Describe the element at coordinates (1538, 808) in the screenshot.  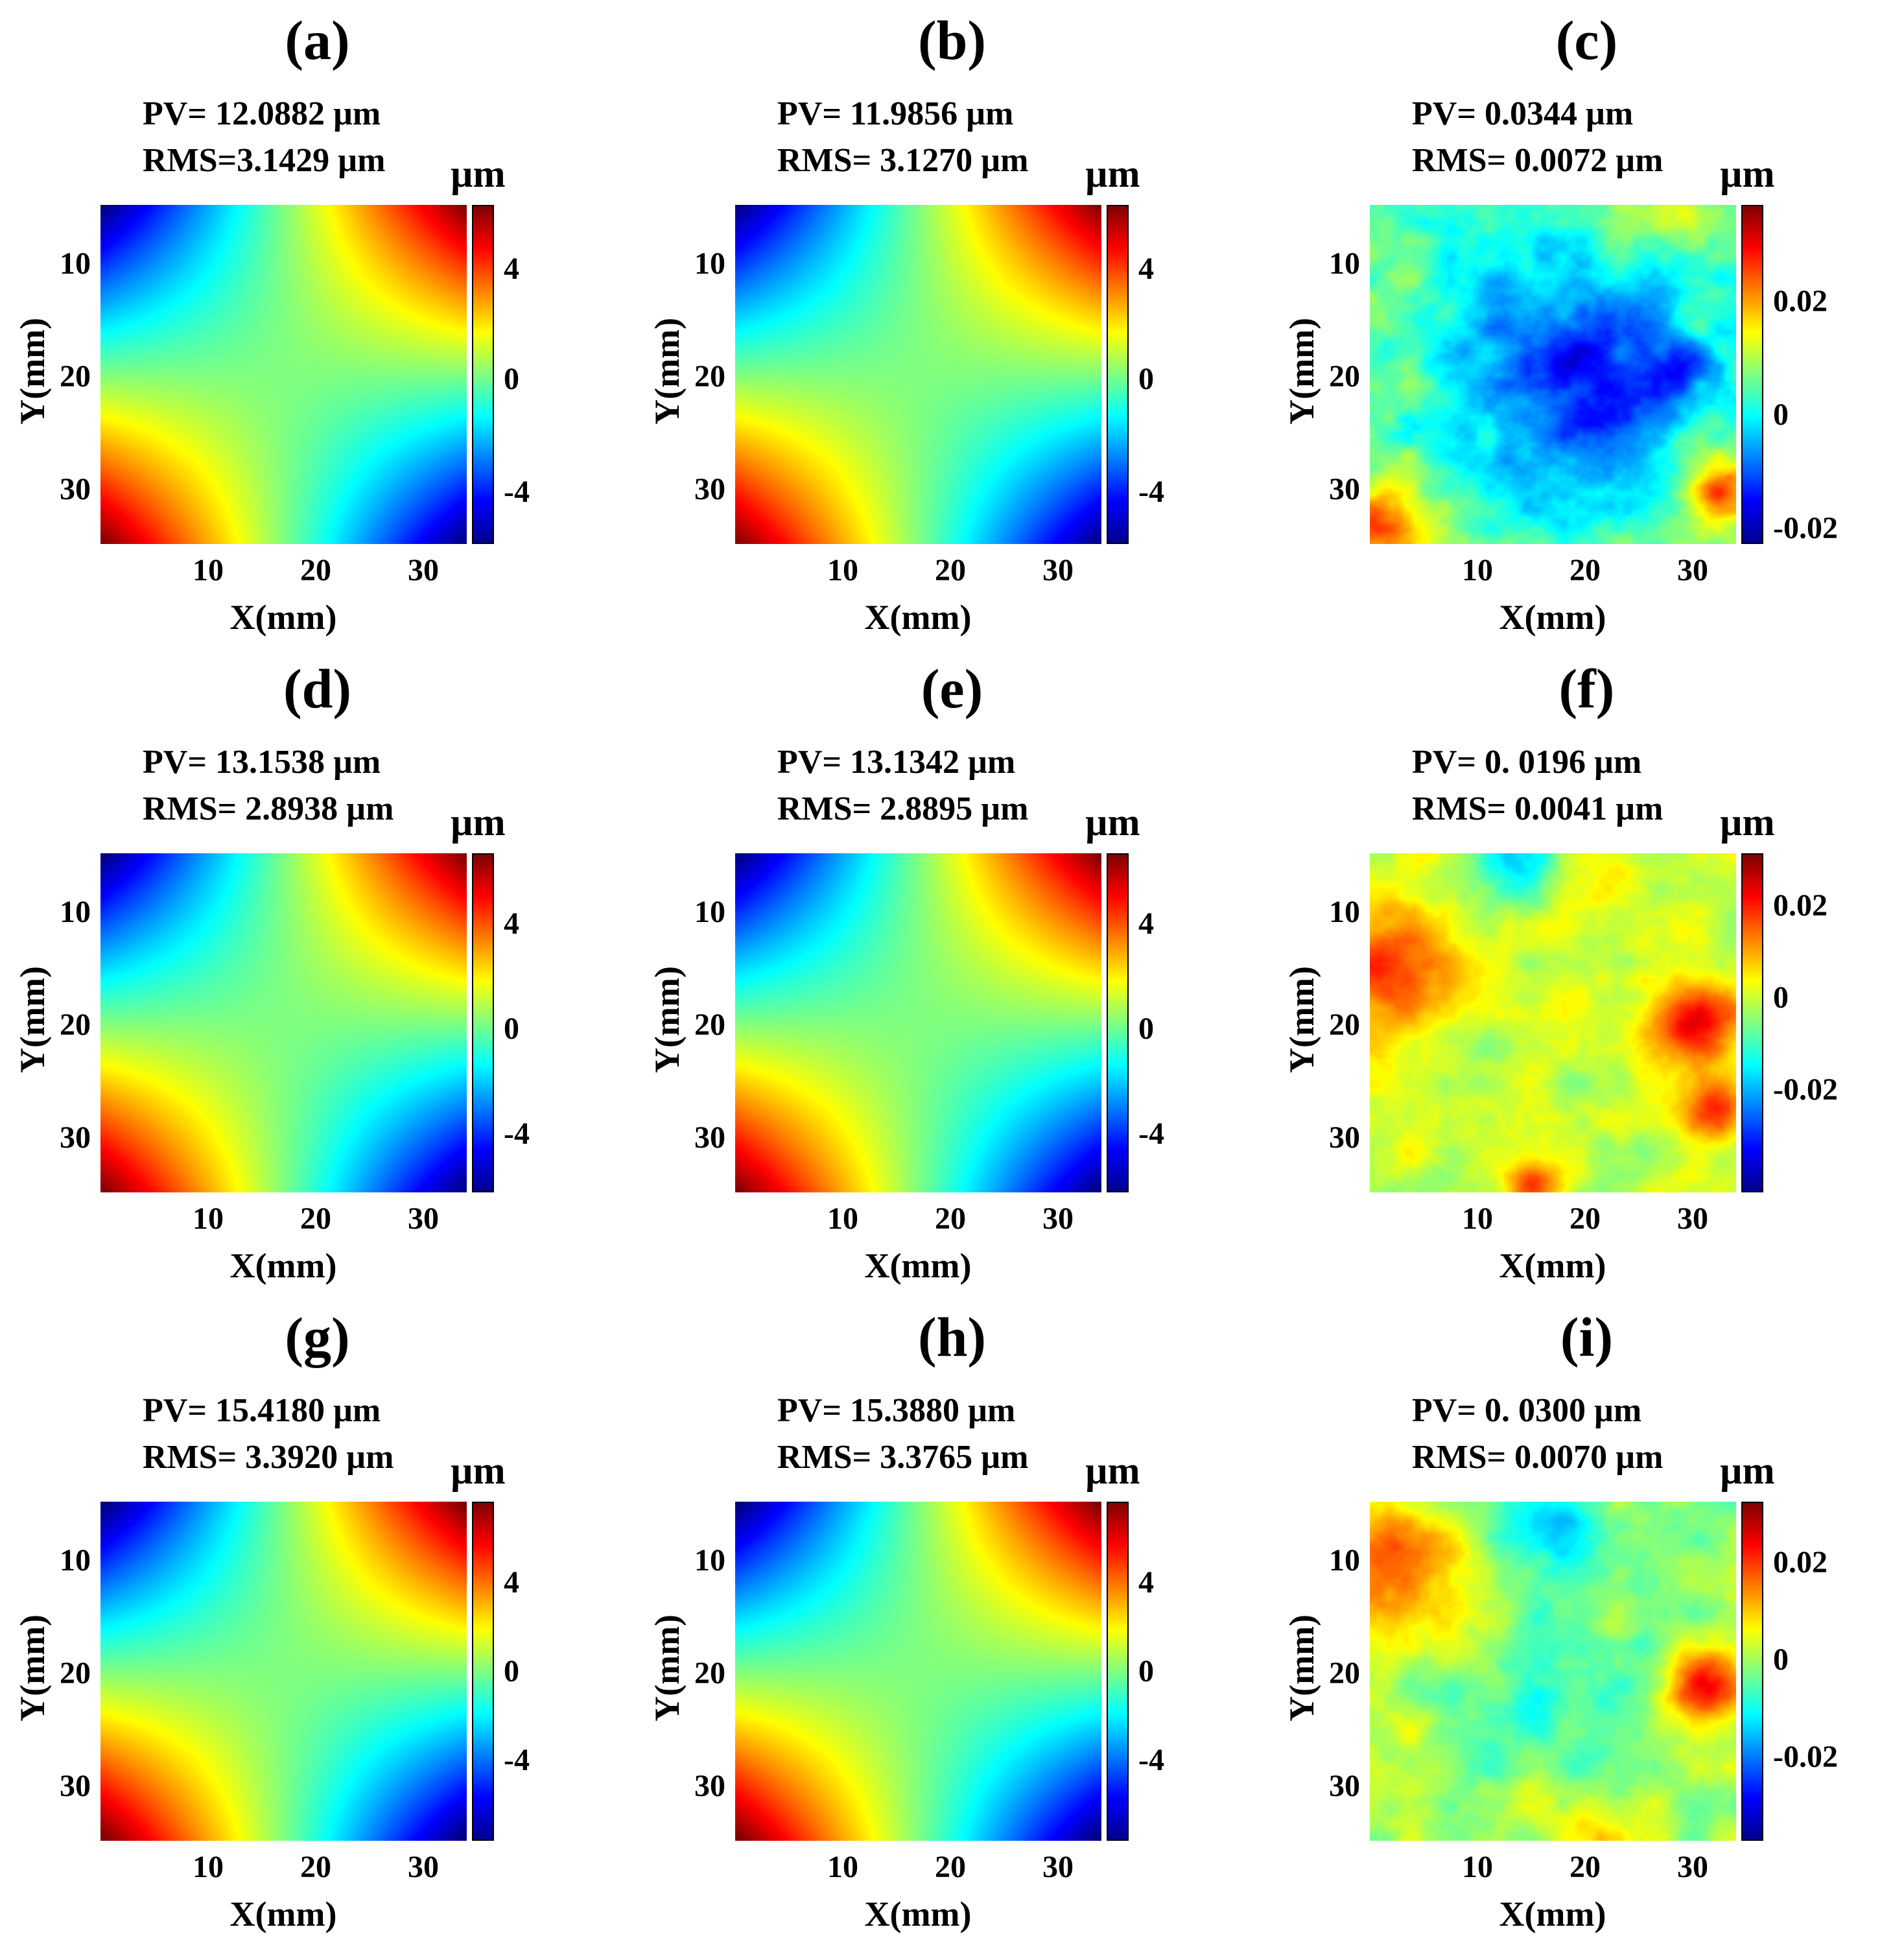
I see `rms-value: RMS= 0.0041 µm` at that location.